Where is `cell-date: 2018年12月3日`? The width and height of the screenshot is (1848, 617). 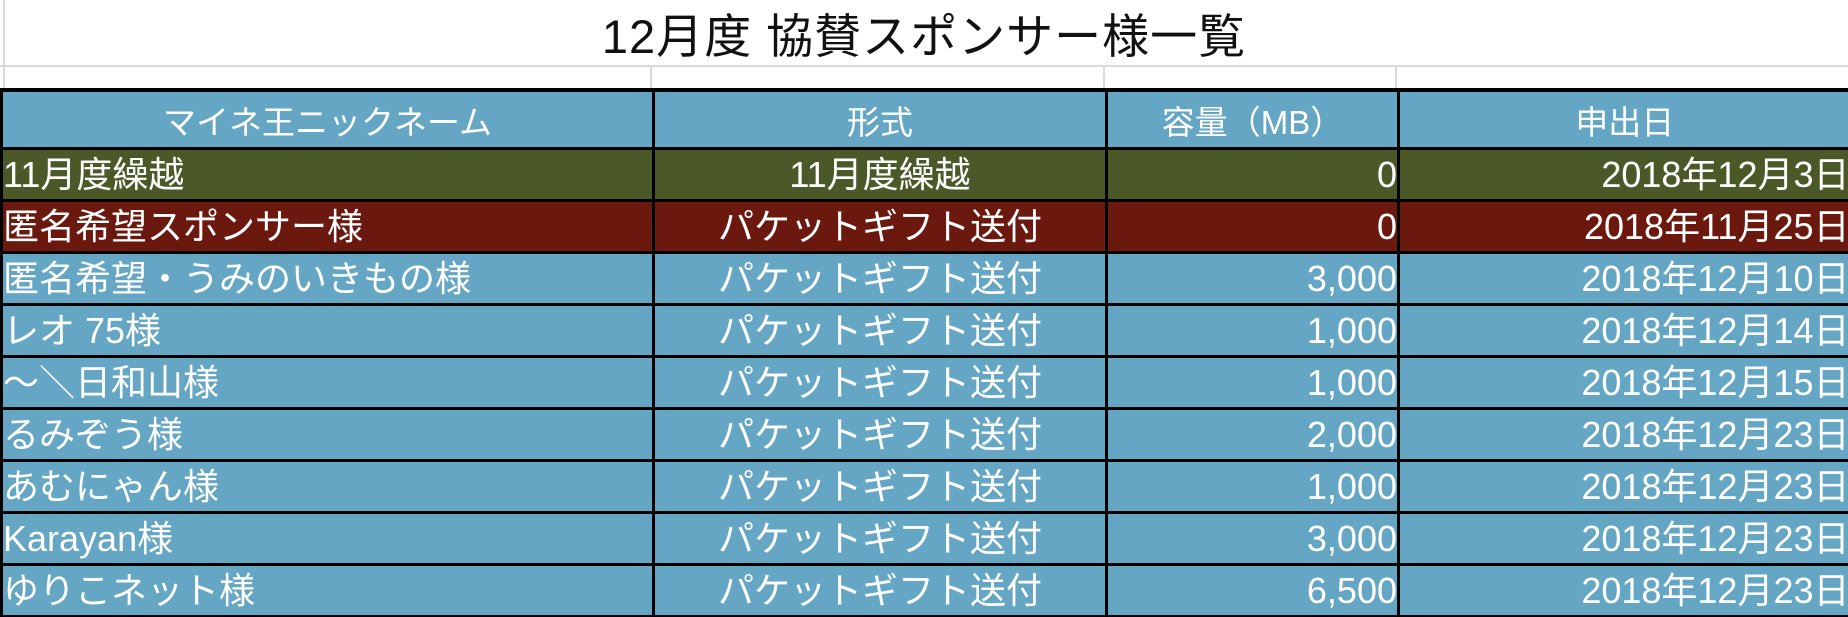
cell-date: 2018年12月3日 is located at coordinates (1622, 174).